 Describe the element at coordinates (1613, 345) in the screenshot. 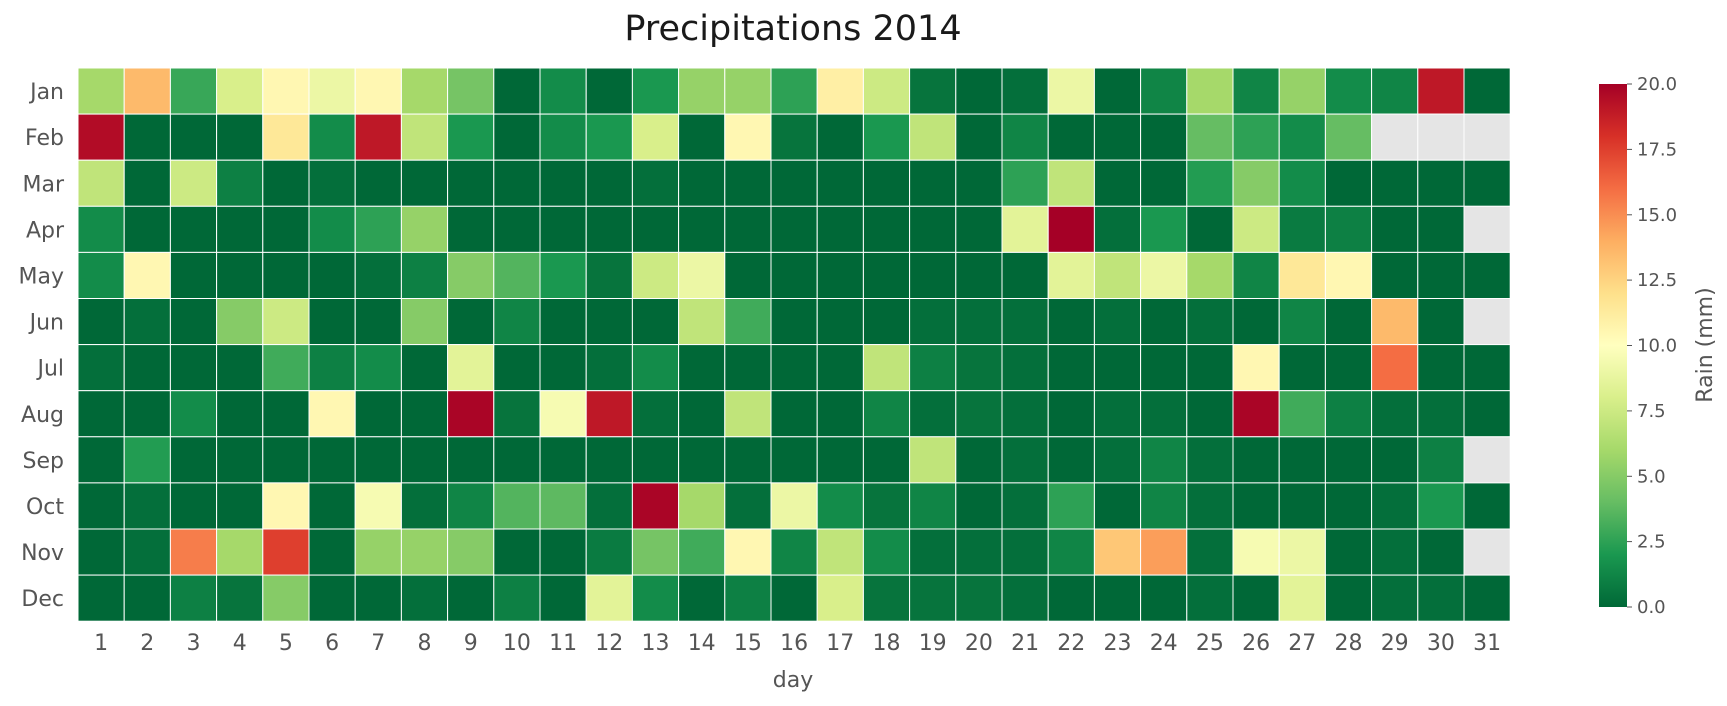

I see `colorbar` at that location.